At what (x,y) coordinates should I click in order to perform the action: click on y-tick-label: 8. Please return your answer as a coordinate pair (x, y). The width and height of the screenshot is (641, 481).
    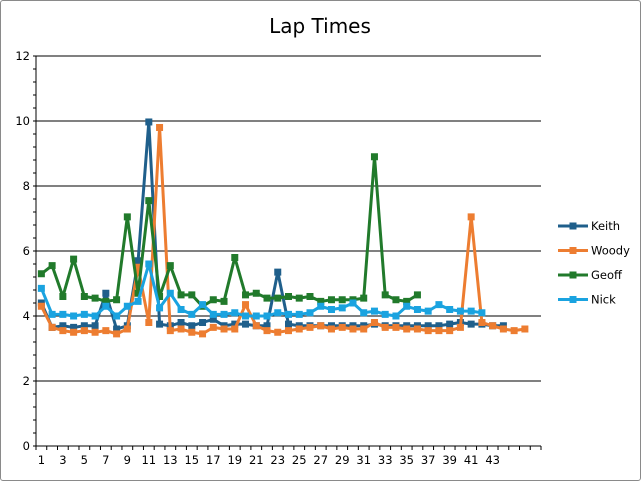
    Looking at the image, I should click on (26, 186).